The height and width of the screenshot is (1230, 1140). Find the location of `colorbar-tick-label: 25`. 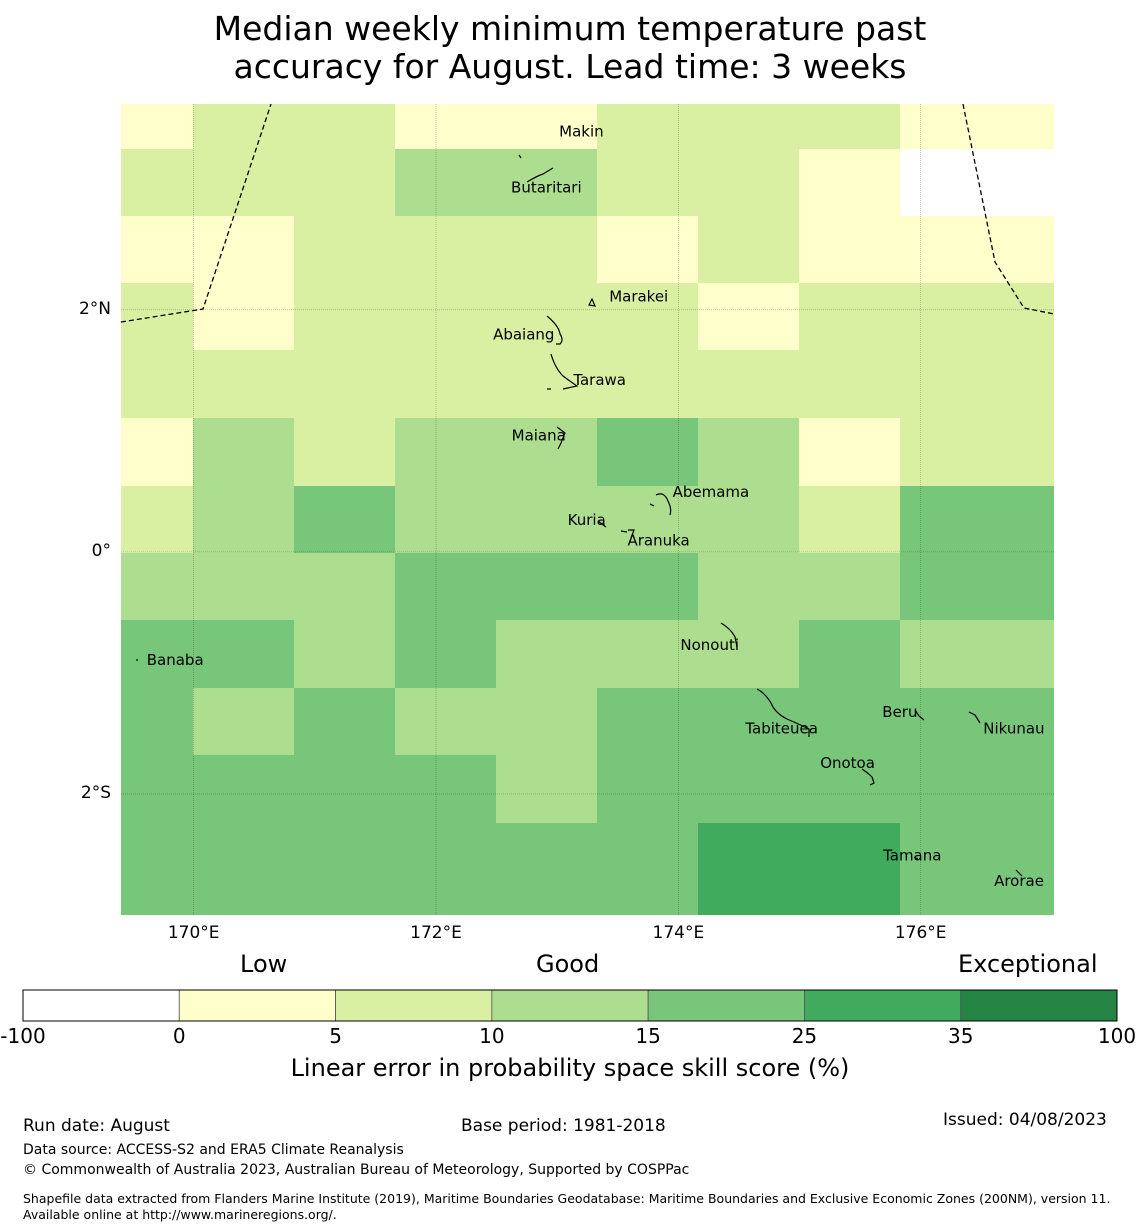

colorbar-tick-label: 25 is located at coordinates (804, 1036).